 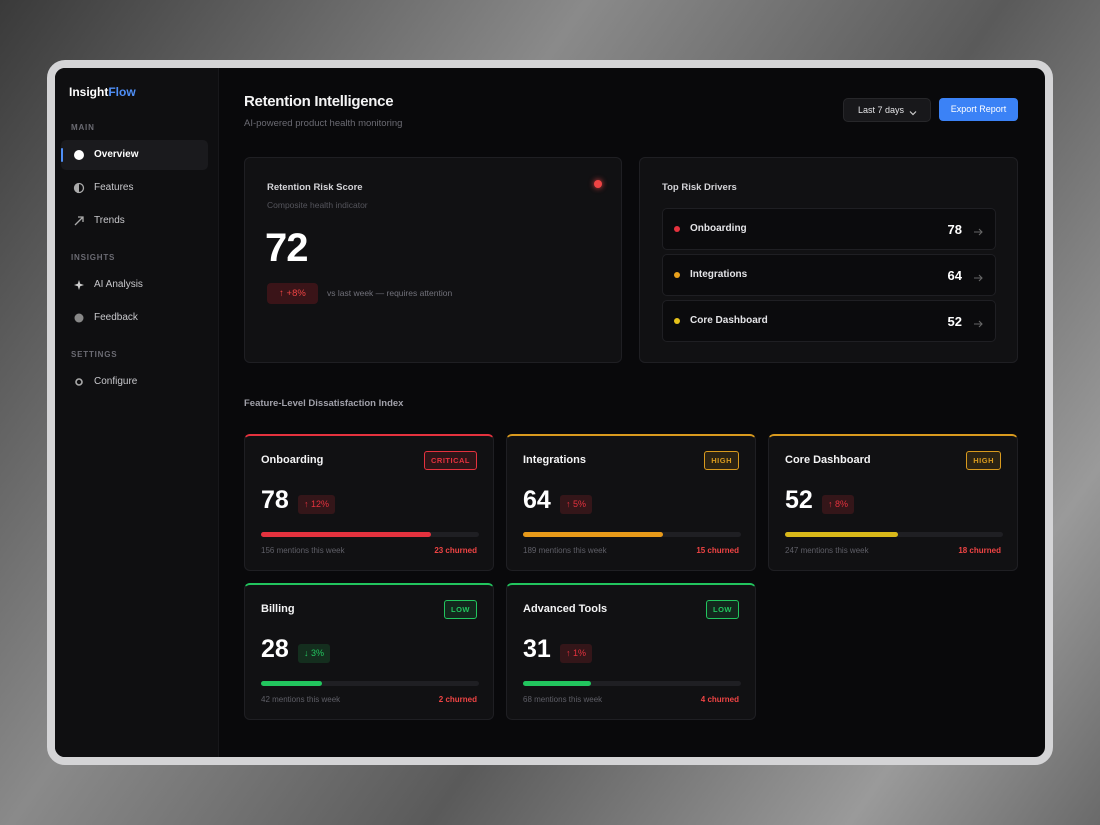 I want to click on change-badge: ↑ 5%, so click(x=576, y=504).